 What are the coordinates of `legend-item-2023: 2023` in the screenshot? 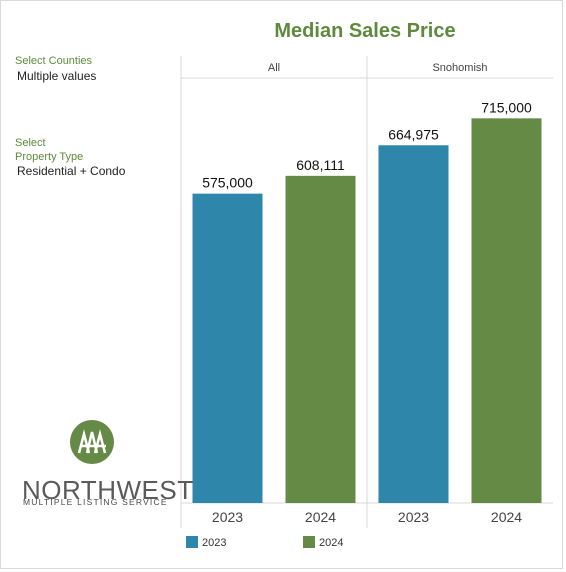 It's located at (206, 542).